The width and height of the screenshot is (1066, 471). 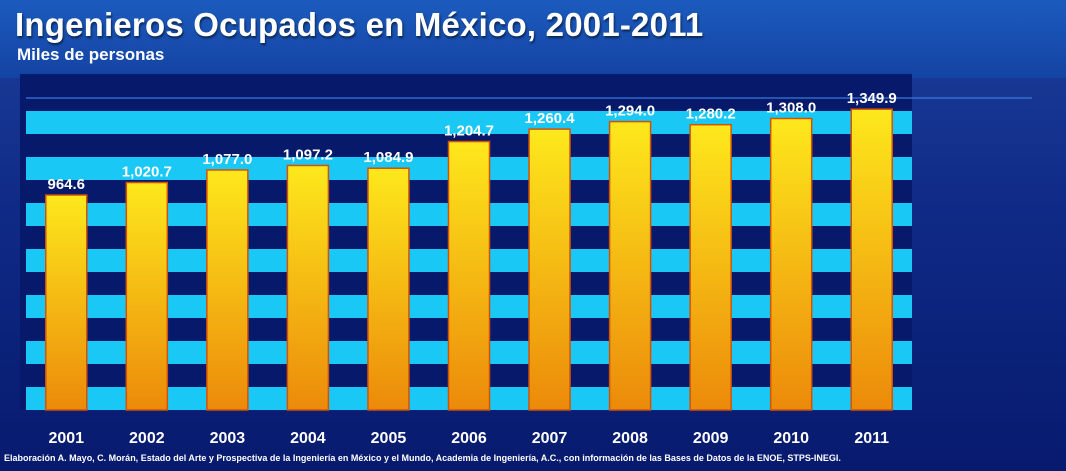 What do you see at coordinates (791, 108) in the screenshot?
I see `data-label: 1,308.0` at bounding box center [791, 108].